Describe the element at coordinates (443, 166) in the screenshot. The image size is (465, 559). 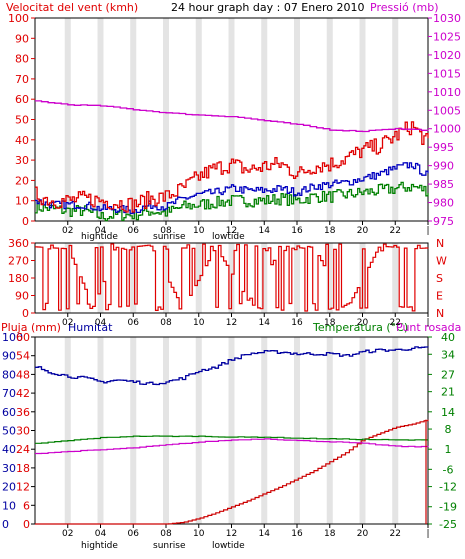
I see `pressure-y-tick-label: 990` at that location.